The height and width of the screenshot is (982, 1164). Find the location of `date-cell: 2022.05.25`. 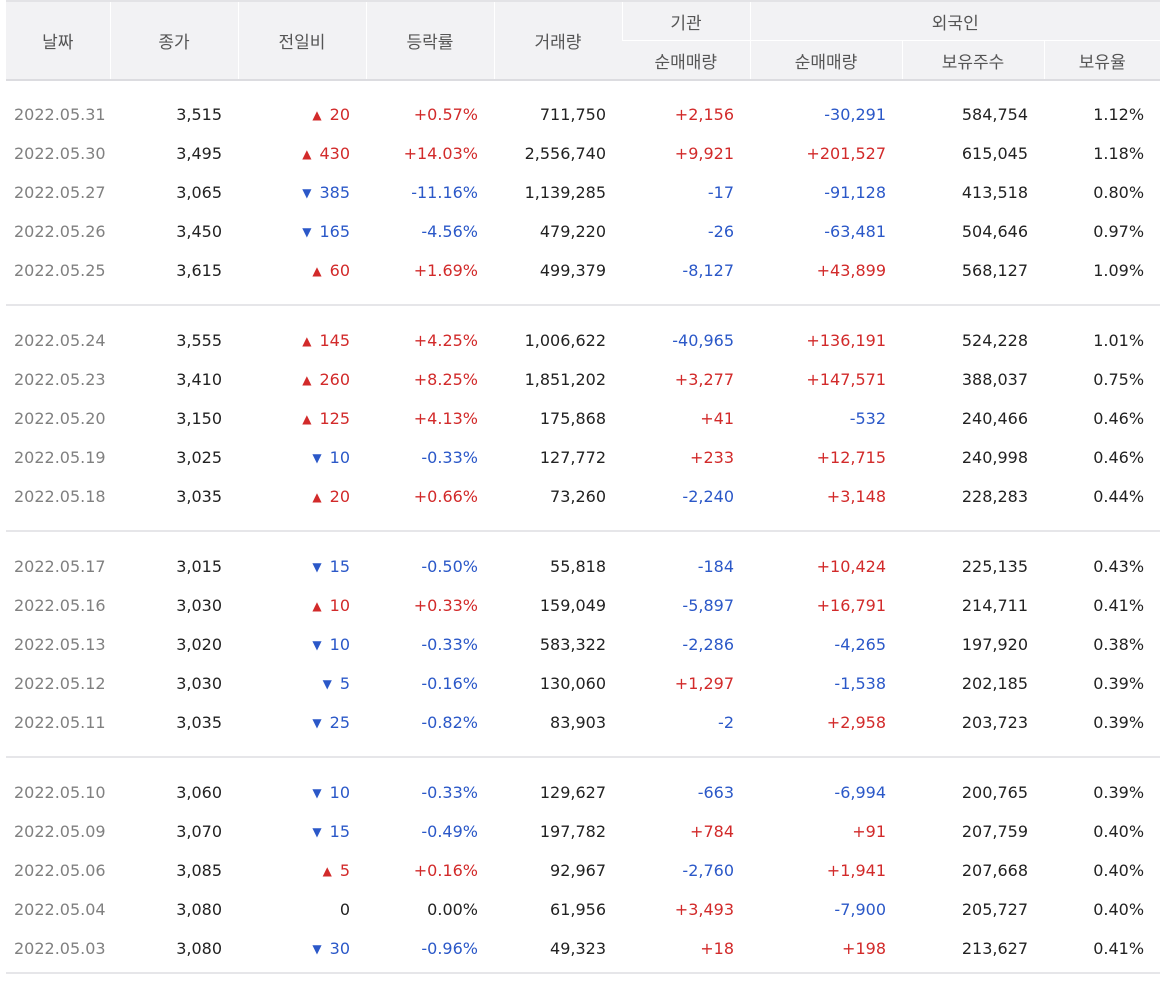

date-cell: 2022.05.25 is located at coordinates (60, 270).